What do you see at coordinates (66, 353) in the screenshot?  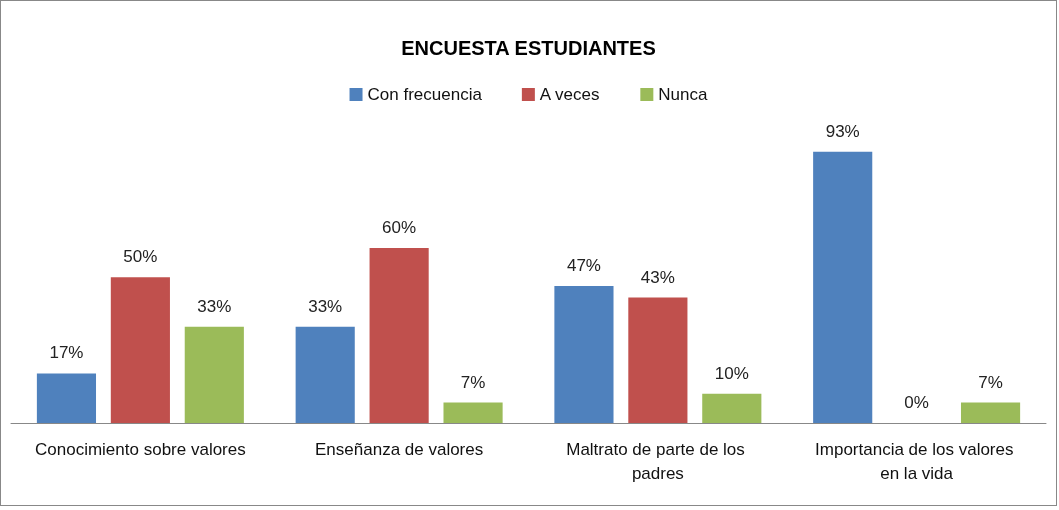 I see `data-label: 17%` at bounding box center [66, 353].